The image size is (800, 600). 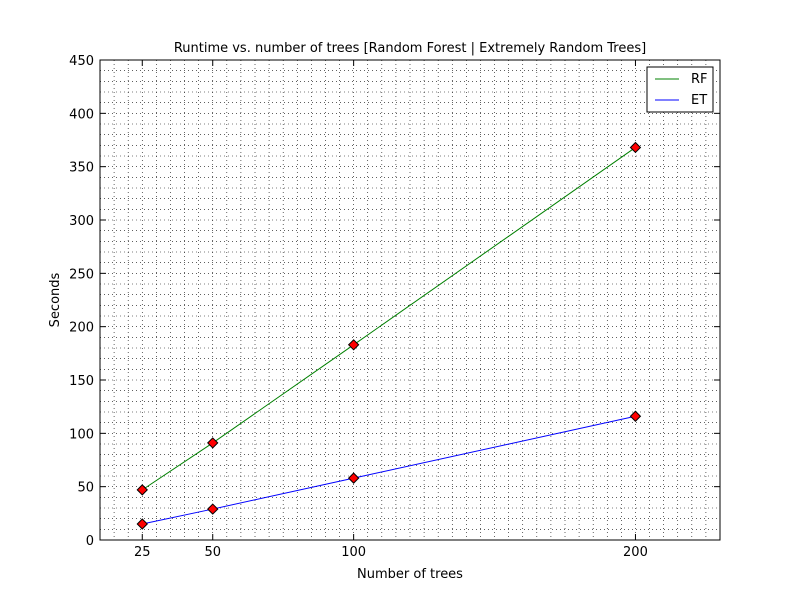 I want to click on legend-label-et: ET, so click(x=699, y=100).